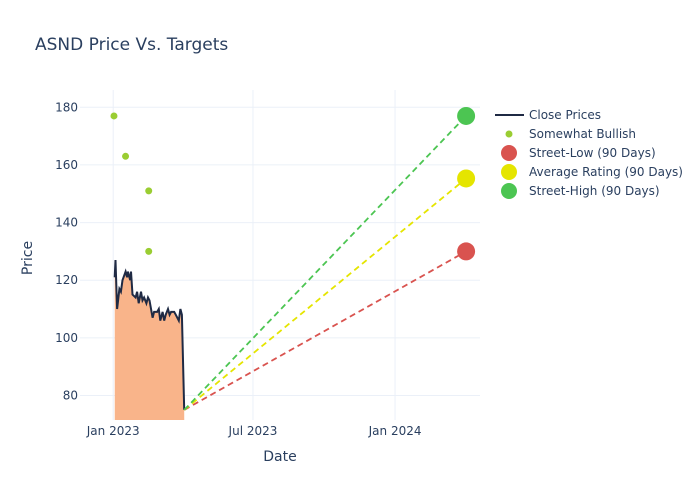  What do you see at coordinates (325, 330) in the screenshot?
I see `target-line` at bounding box center [325, 330].